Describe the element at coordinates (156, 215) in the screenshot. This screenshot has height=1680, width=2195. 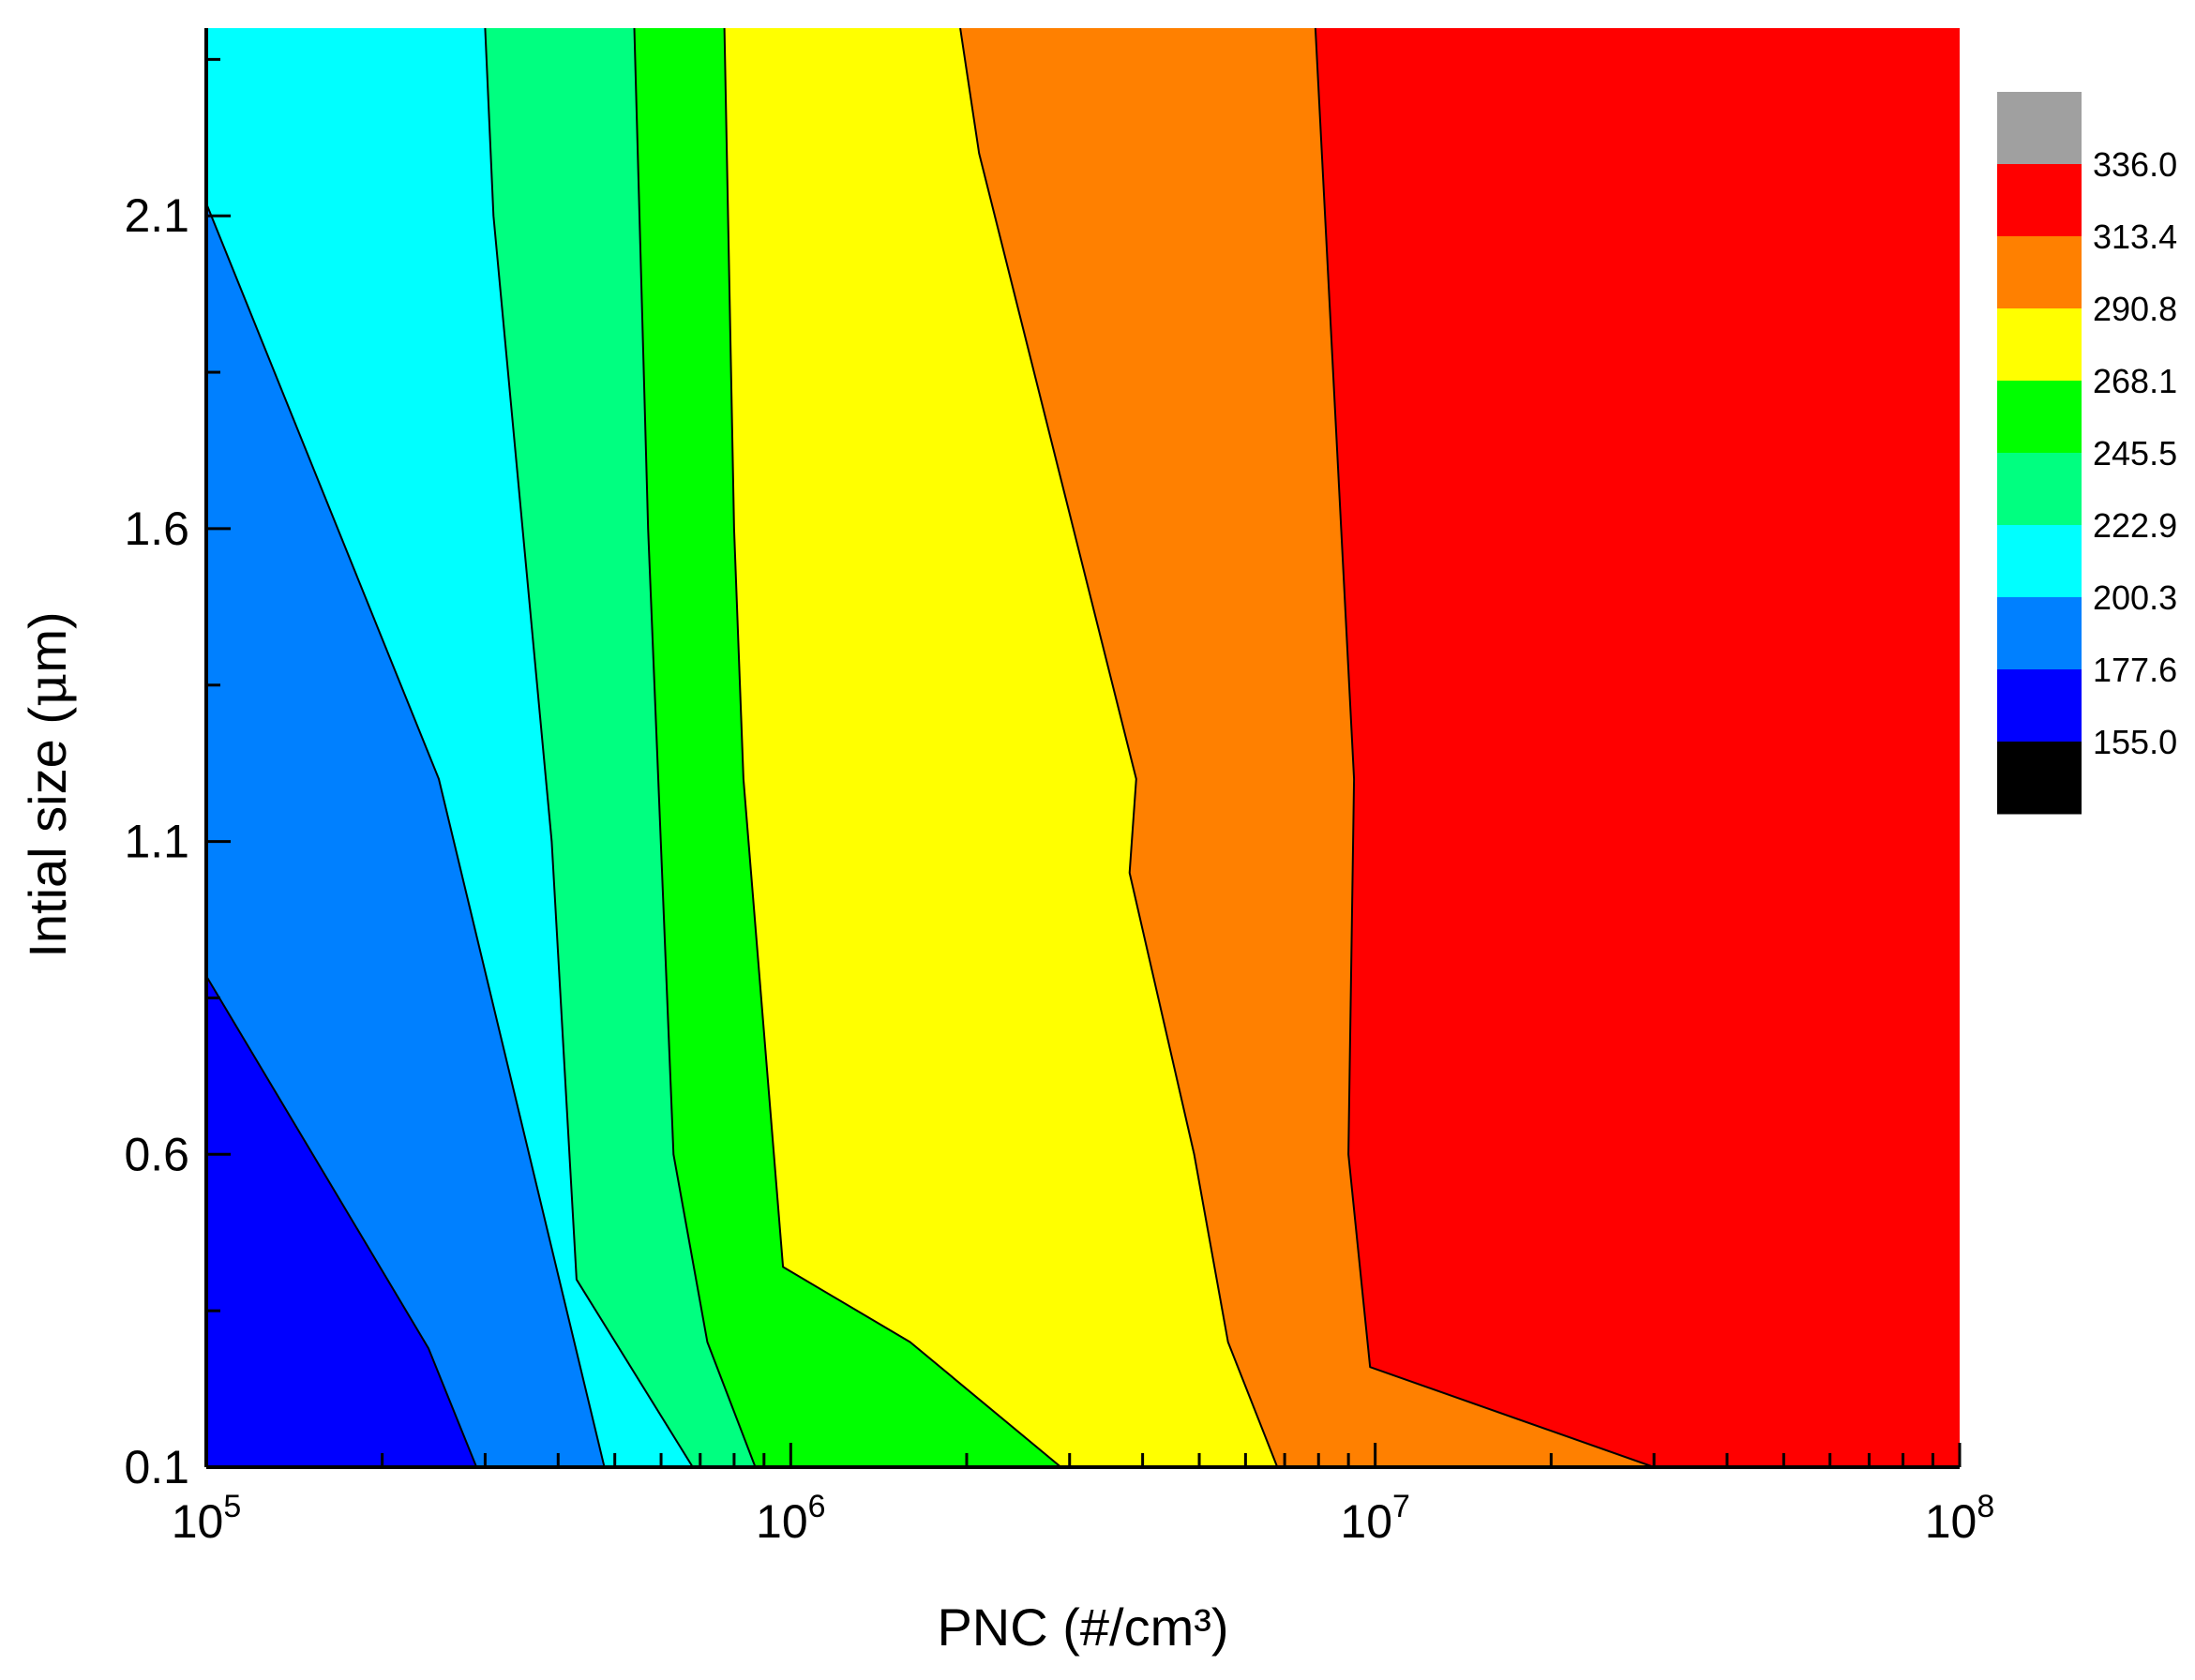
I see `y-tick-label: 2.1` at that location.